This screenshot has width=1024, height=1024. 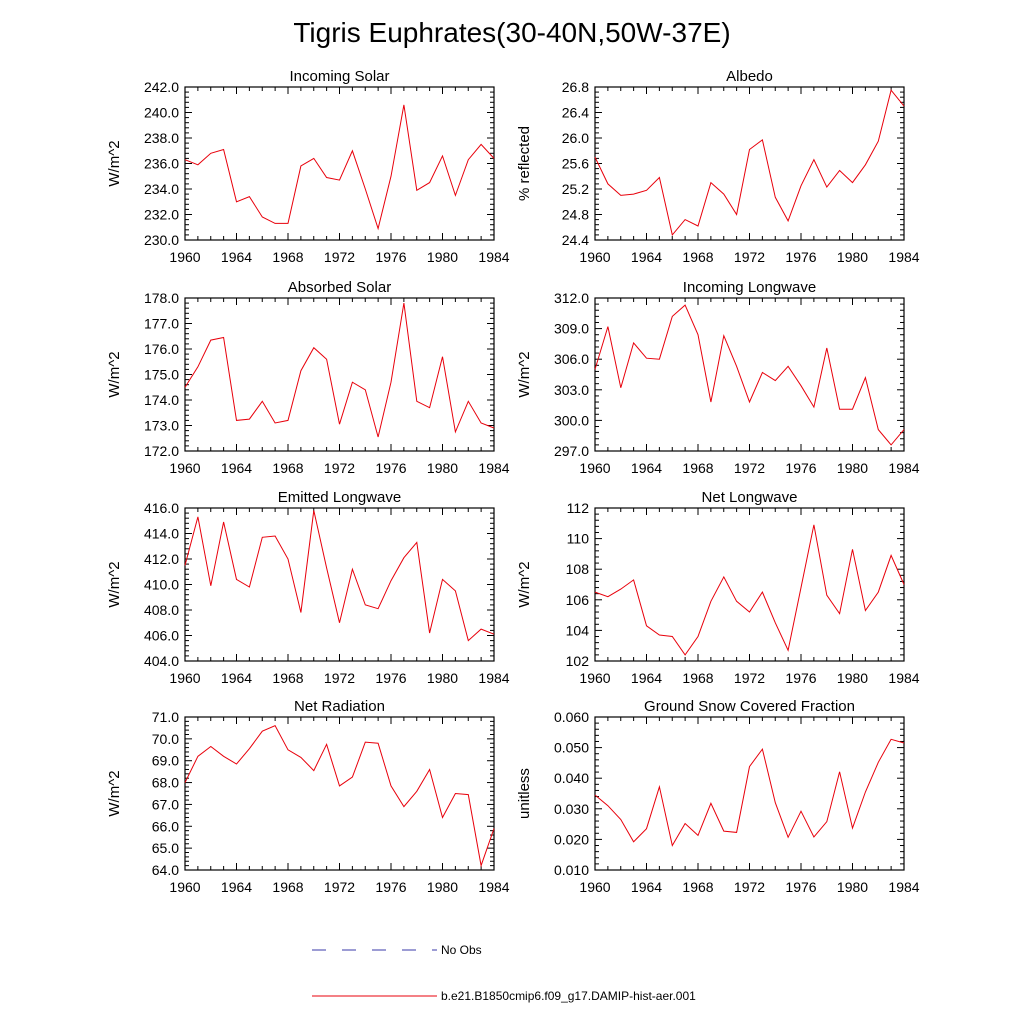 What do you see at coordinates (161, 610) in the screenshot?
I see `y-tick-label: 408.0` at bounding box center [161, 610].